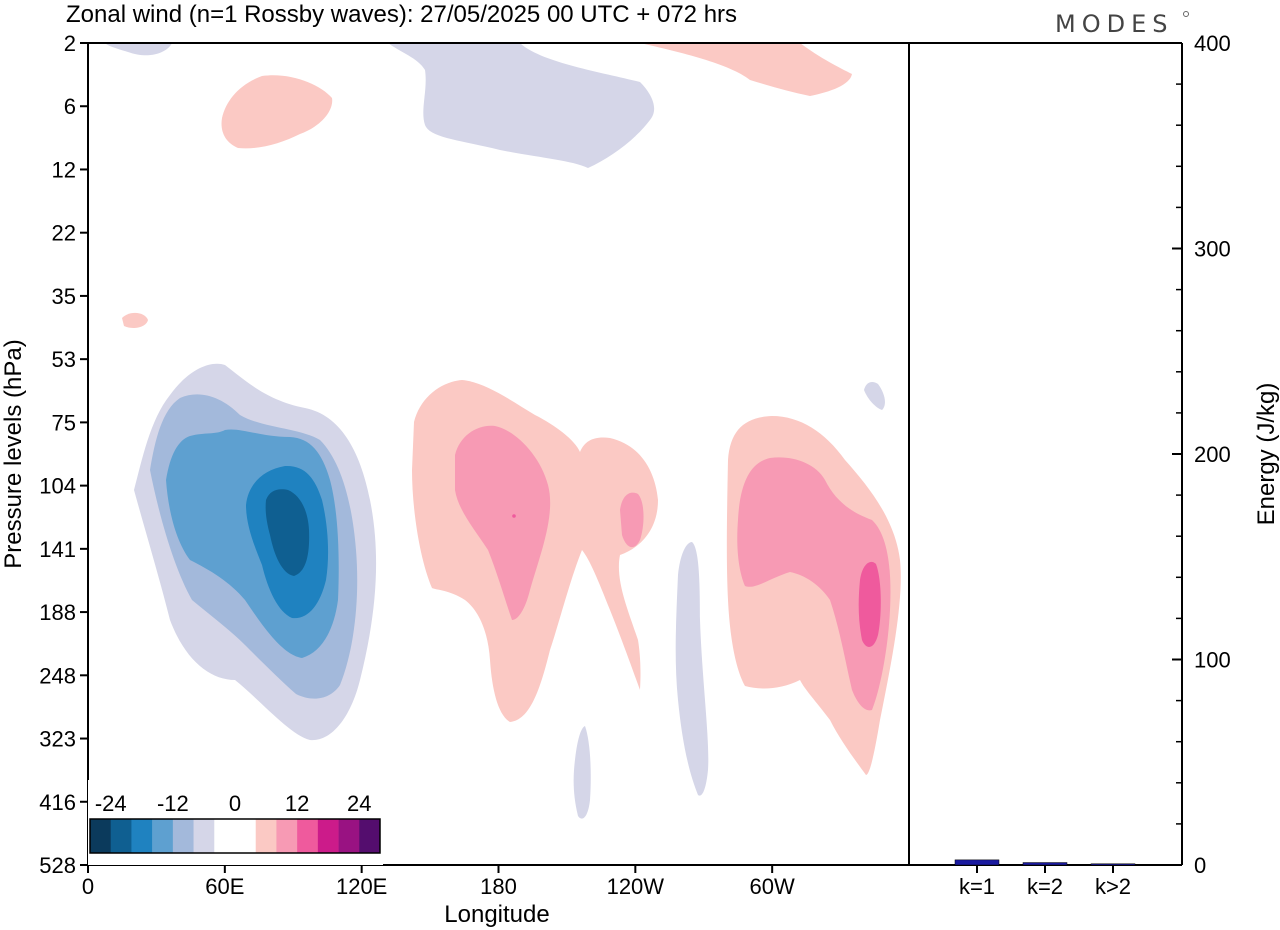 Image resolution: width=1280 pixels, height=930 pixels. What do you see at coordinates (13, 453) in the screenshot?
I see `y-axis-label: Pressure levels (hPa)` at bounding box center [13, 453].